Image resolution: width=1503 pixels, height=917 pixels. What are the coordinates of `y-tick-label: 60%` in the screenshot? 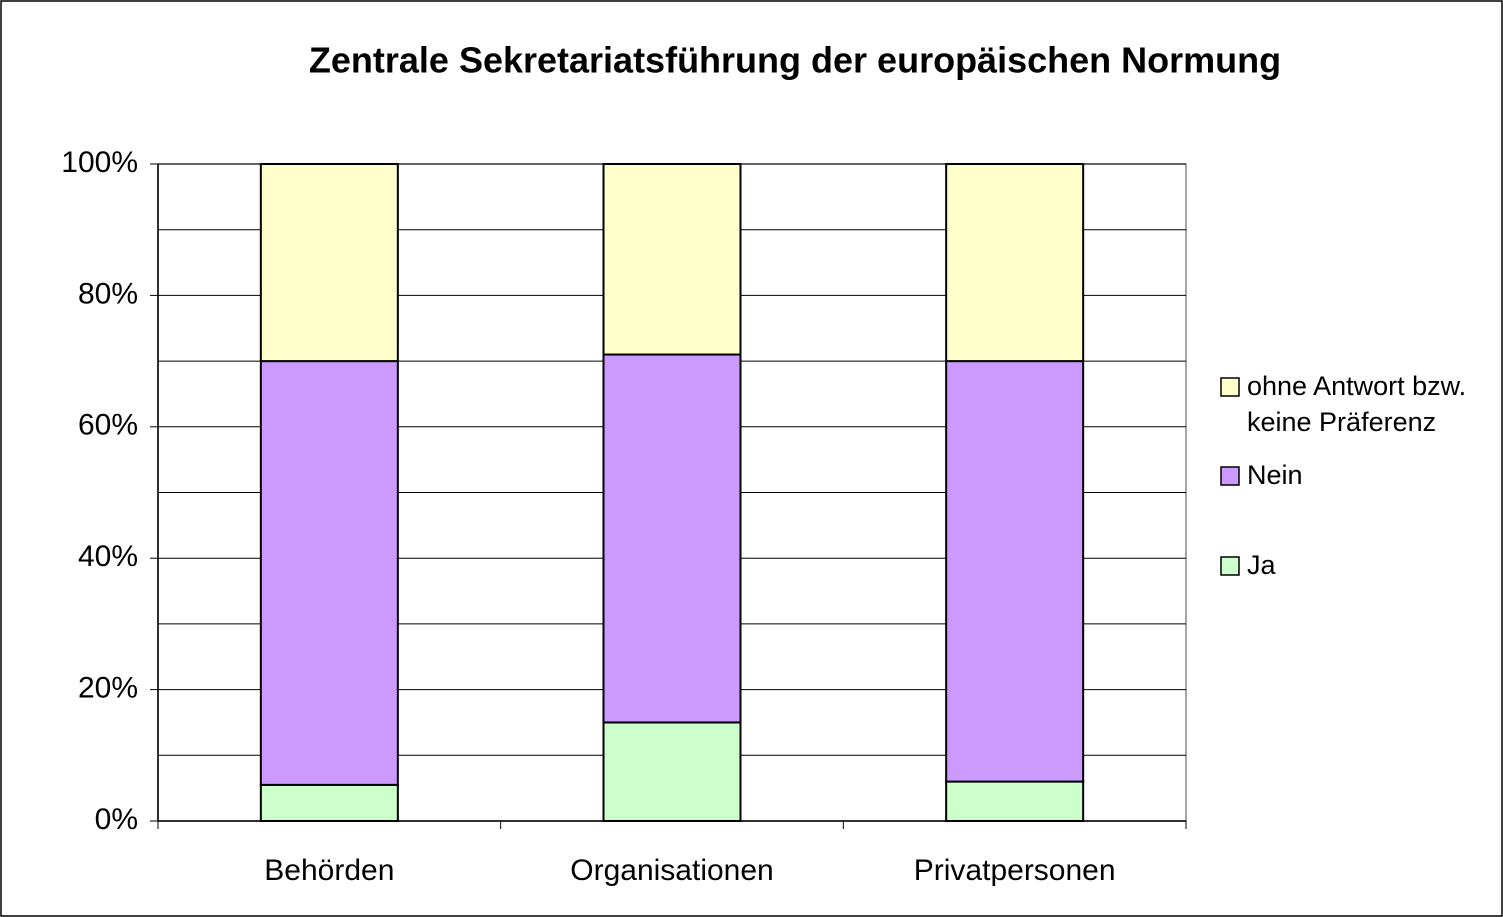 It's located at (108, 425).